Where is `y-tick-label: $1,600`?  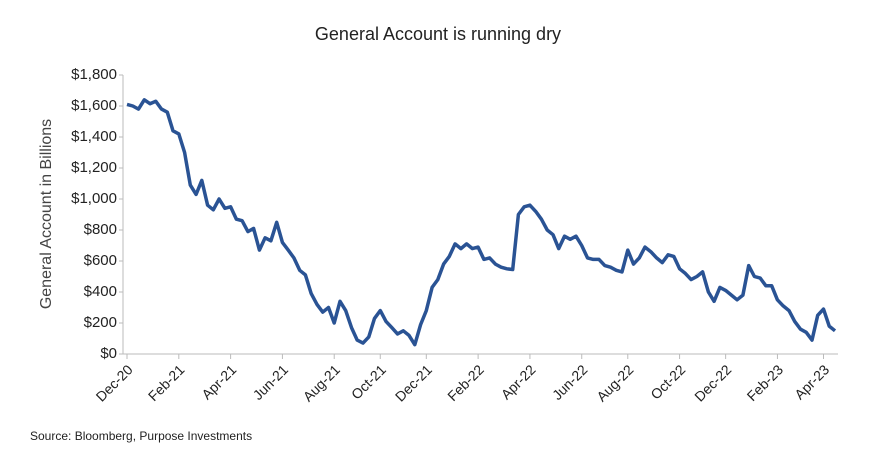
y-tick-label: $1,600 is located at coordinates (94, 105).